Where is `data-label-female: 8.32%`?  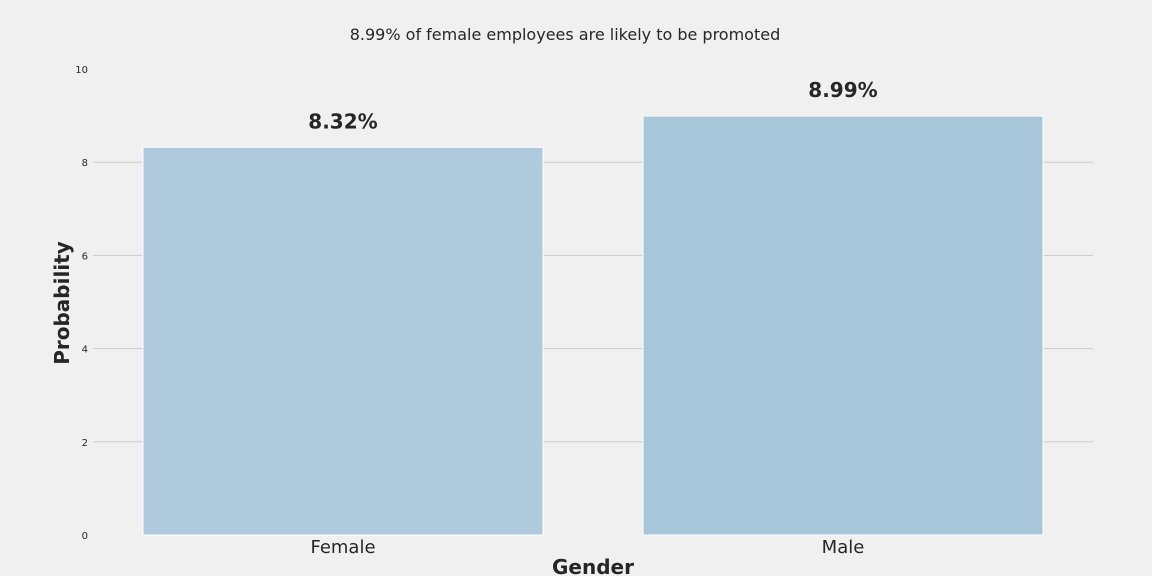 data-label-female: 8.32% is located at coordinates (342, 121).